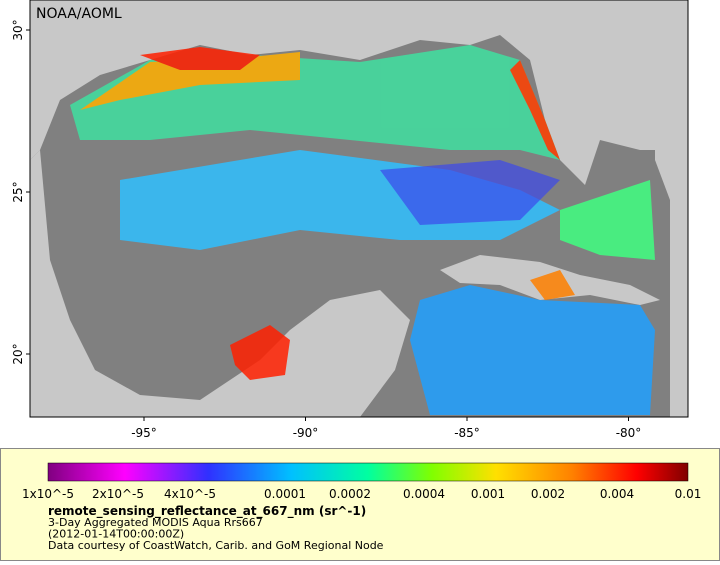 This screenshot has height=565, width=720. I want to click on colorbar-label: 4x10^-5, so click(190, 494).